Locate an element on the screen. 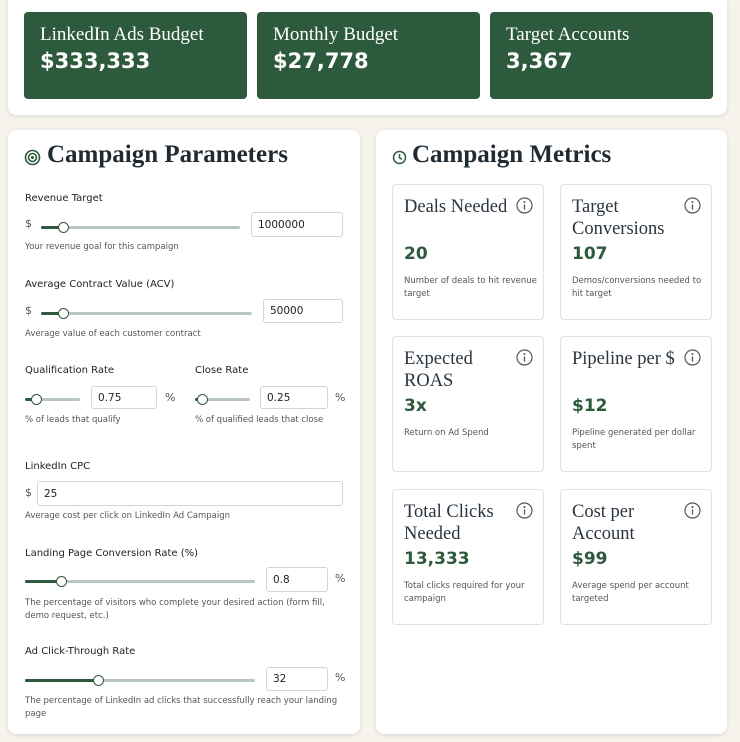  metric-value: 20 is located at coordinates (416, 254).